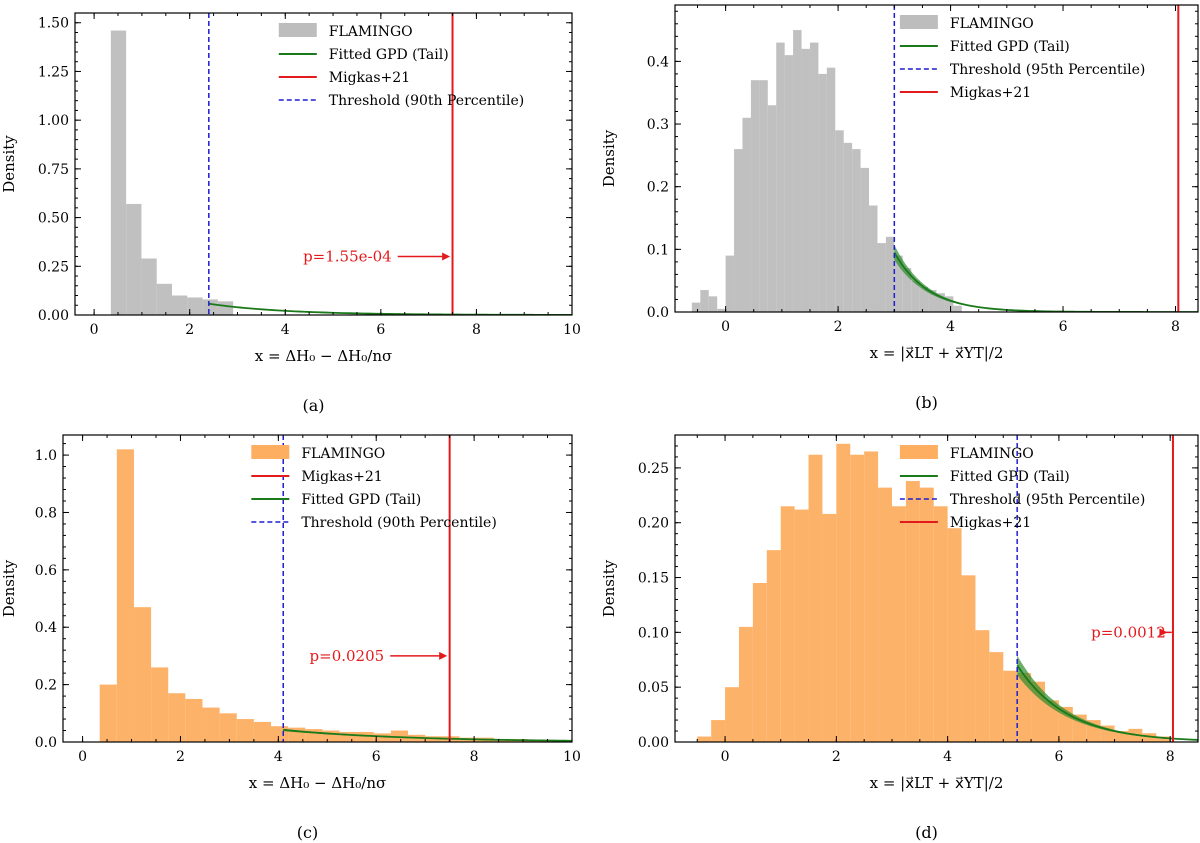  I want to click on y-tick-label: 0.25, so click(53, 267).